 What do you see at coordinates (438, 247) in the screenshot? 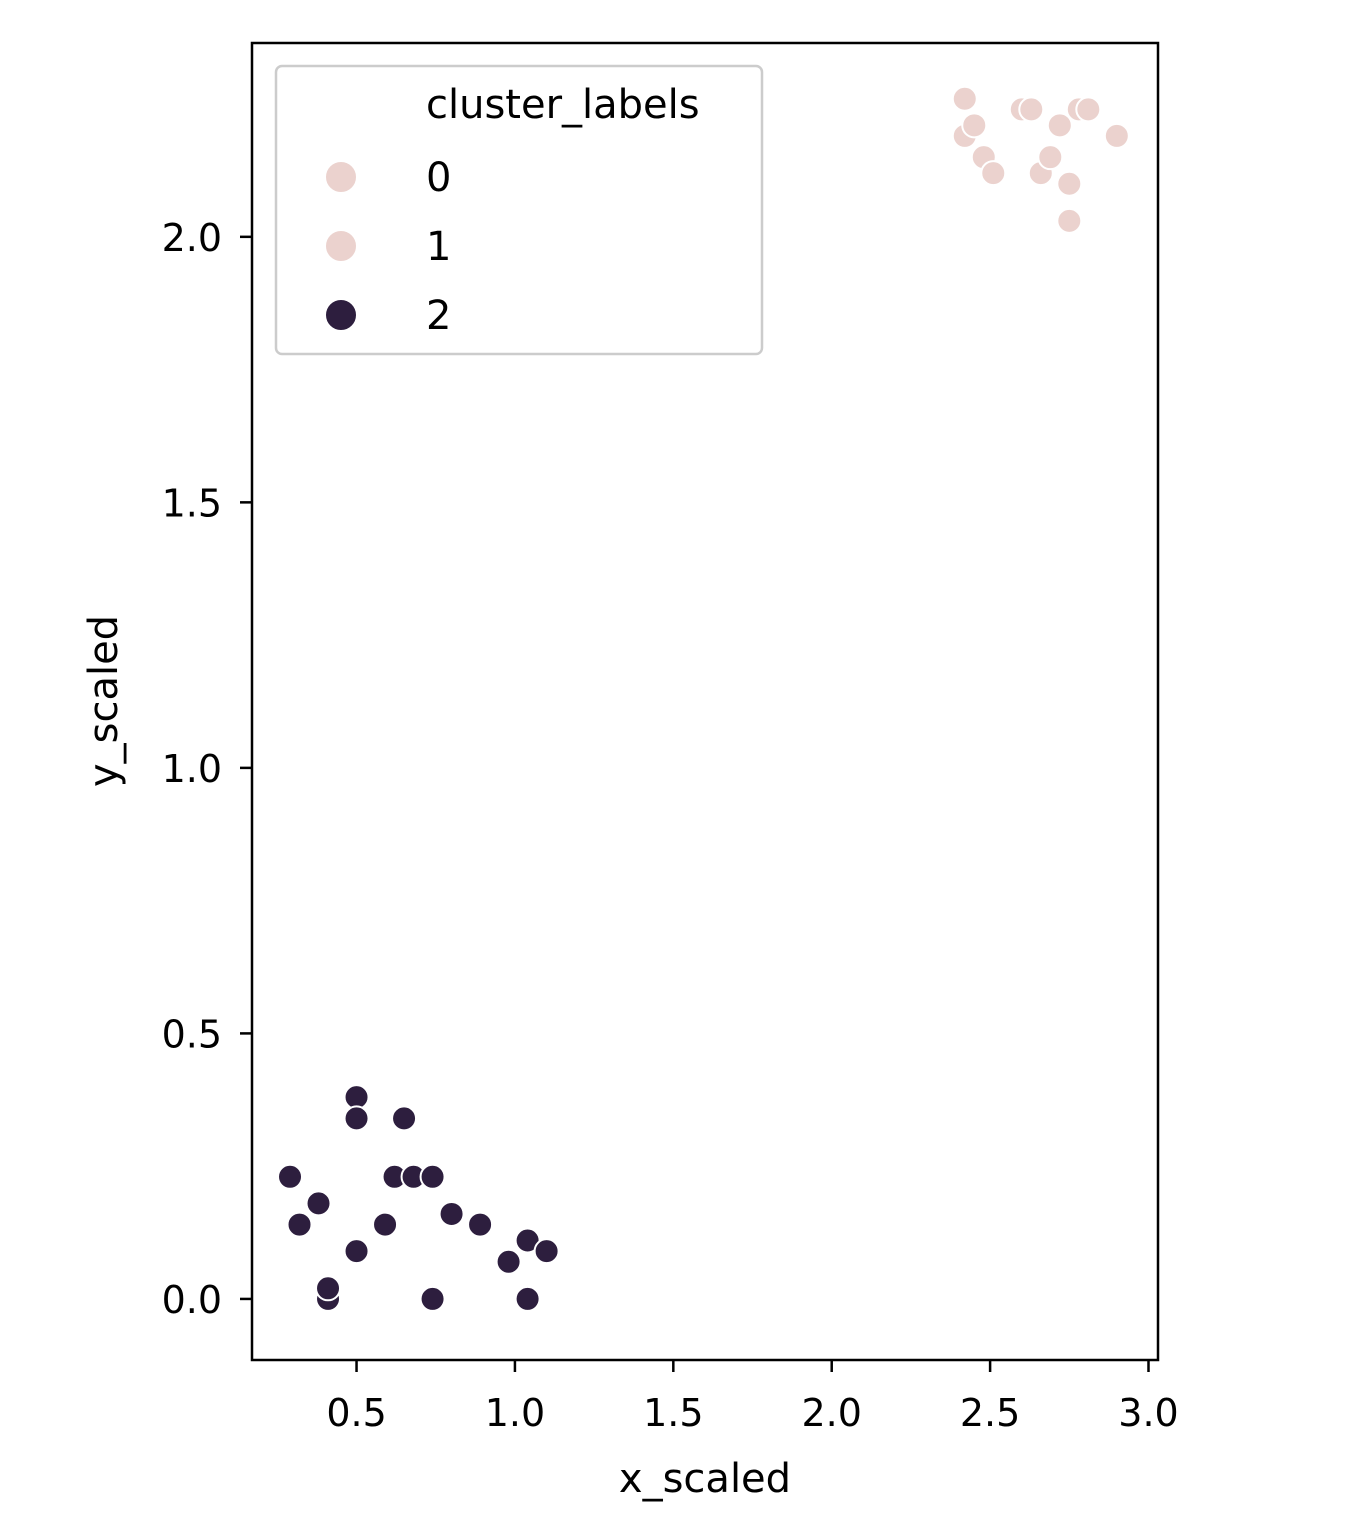
I see `legend-label-1: 1` at bounding box center [438, 247].